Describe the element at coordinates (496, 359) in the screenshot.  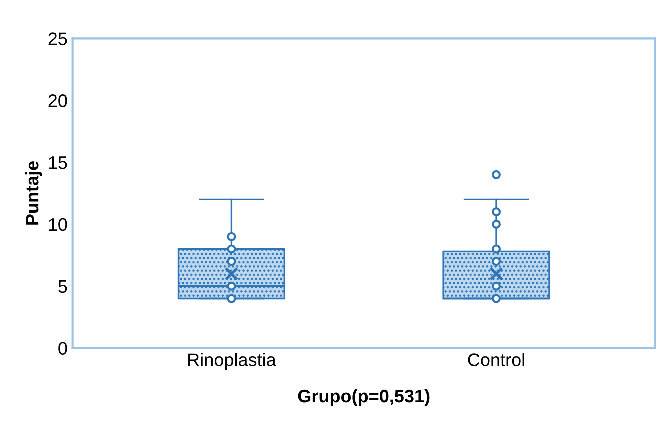
I see `x-tick-label: Control` at that location.